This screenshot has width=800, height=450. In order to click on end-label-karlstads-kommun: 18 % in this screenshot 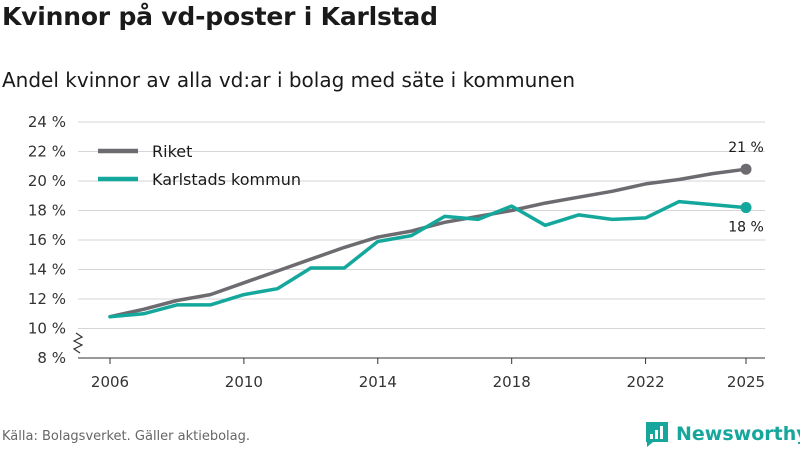, I will do `click(746, 228)`.